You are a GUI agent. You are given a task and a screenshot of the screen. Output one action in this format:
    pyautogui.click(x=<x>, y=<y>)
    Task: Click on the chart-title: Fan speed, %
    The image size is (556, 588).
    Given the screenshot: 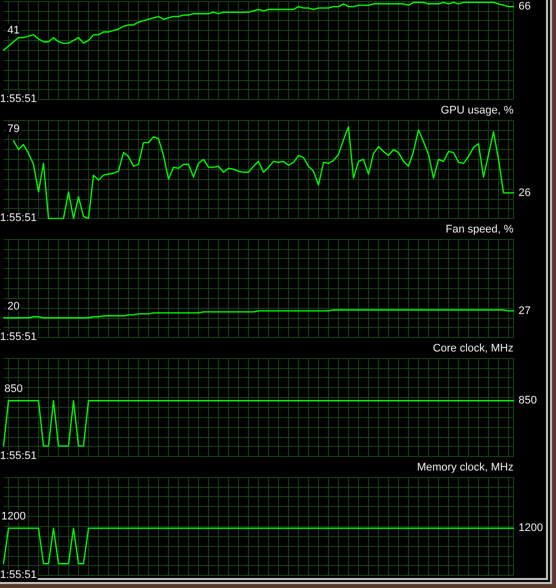 What is the action you would take?
    pyautogui.click(x=480, y=230)
    